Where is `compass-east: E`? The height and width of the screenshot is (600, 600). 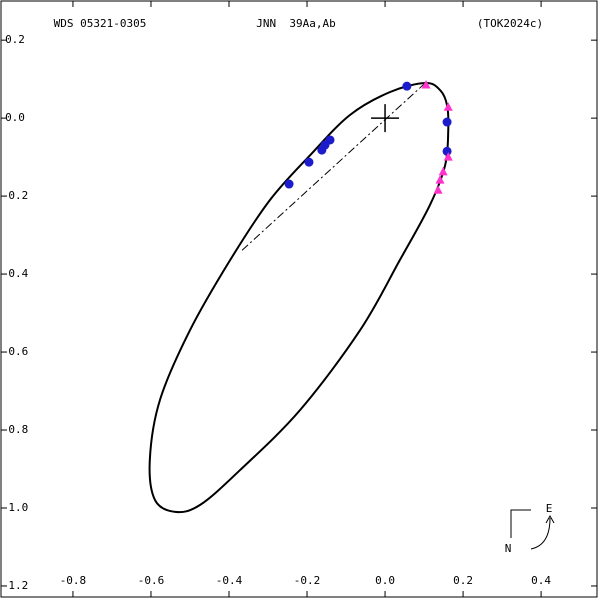 compass-east: E is located at coordinates (549, 508).